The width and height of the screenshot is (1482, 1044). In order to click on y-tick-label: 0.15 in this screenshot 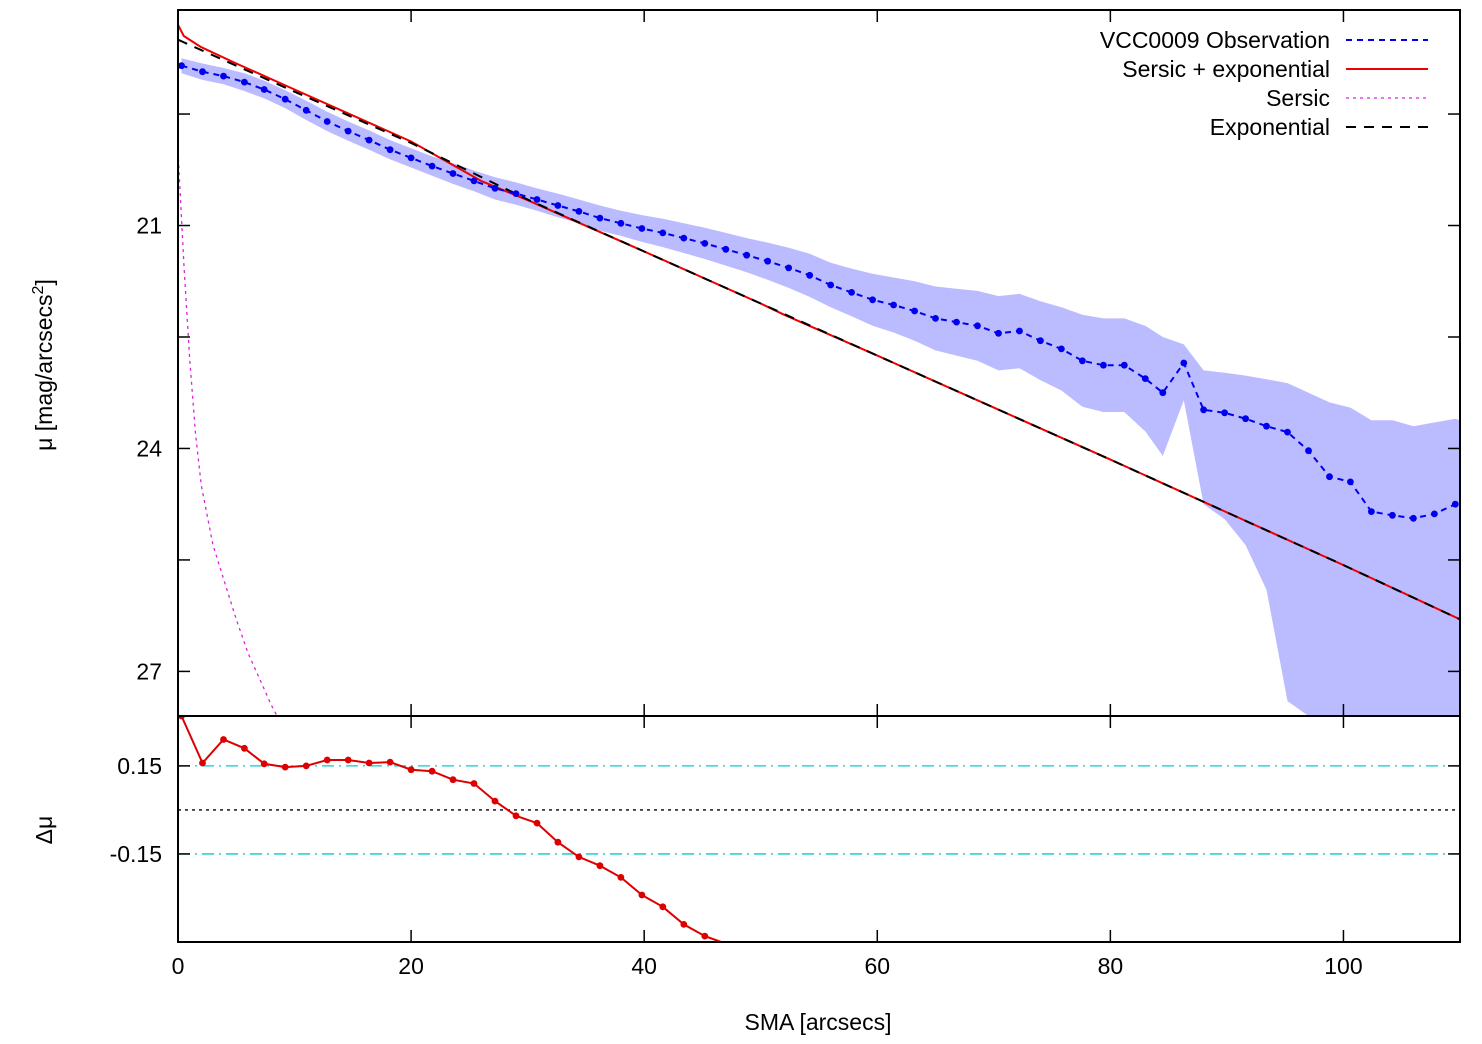, I will do `click(139, 766)`.